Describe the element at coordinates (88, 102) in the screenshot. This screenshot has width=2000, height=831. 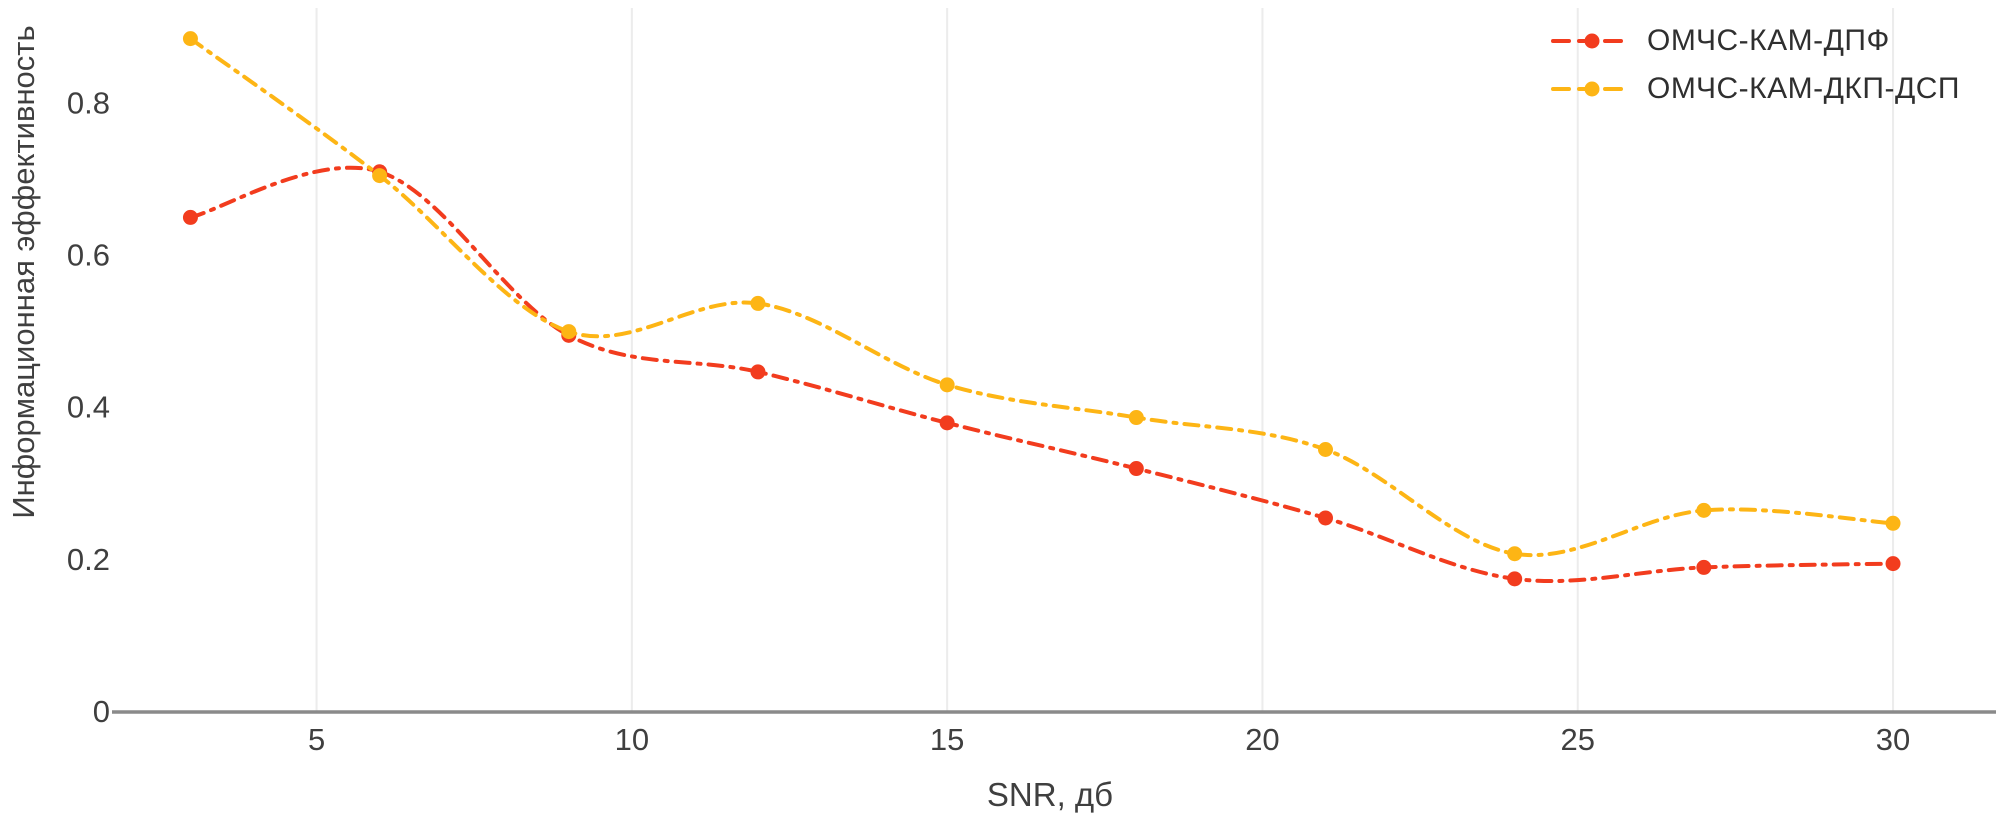
I see `y-tick-label: 0.8` at that location.